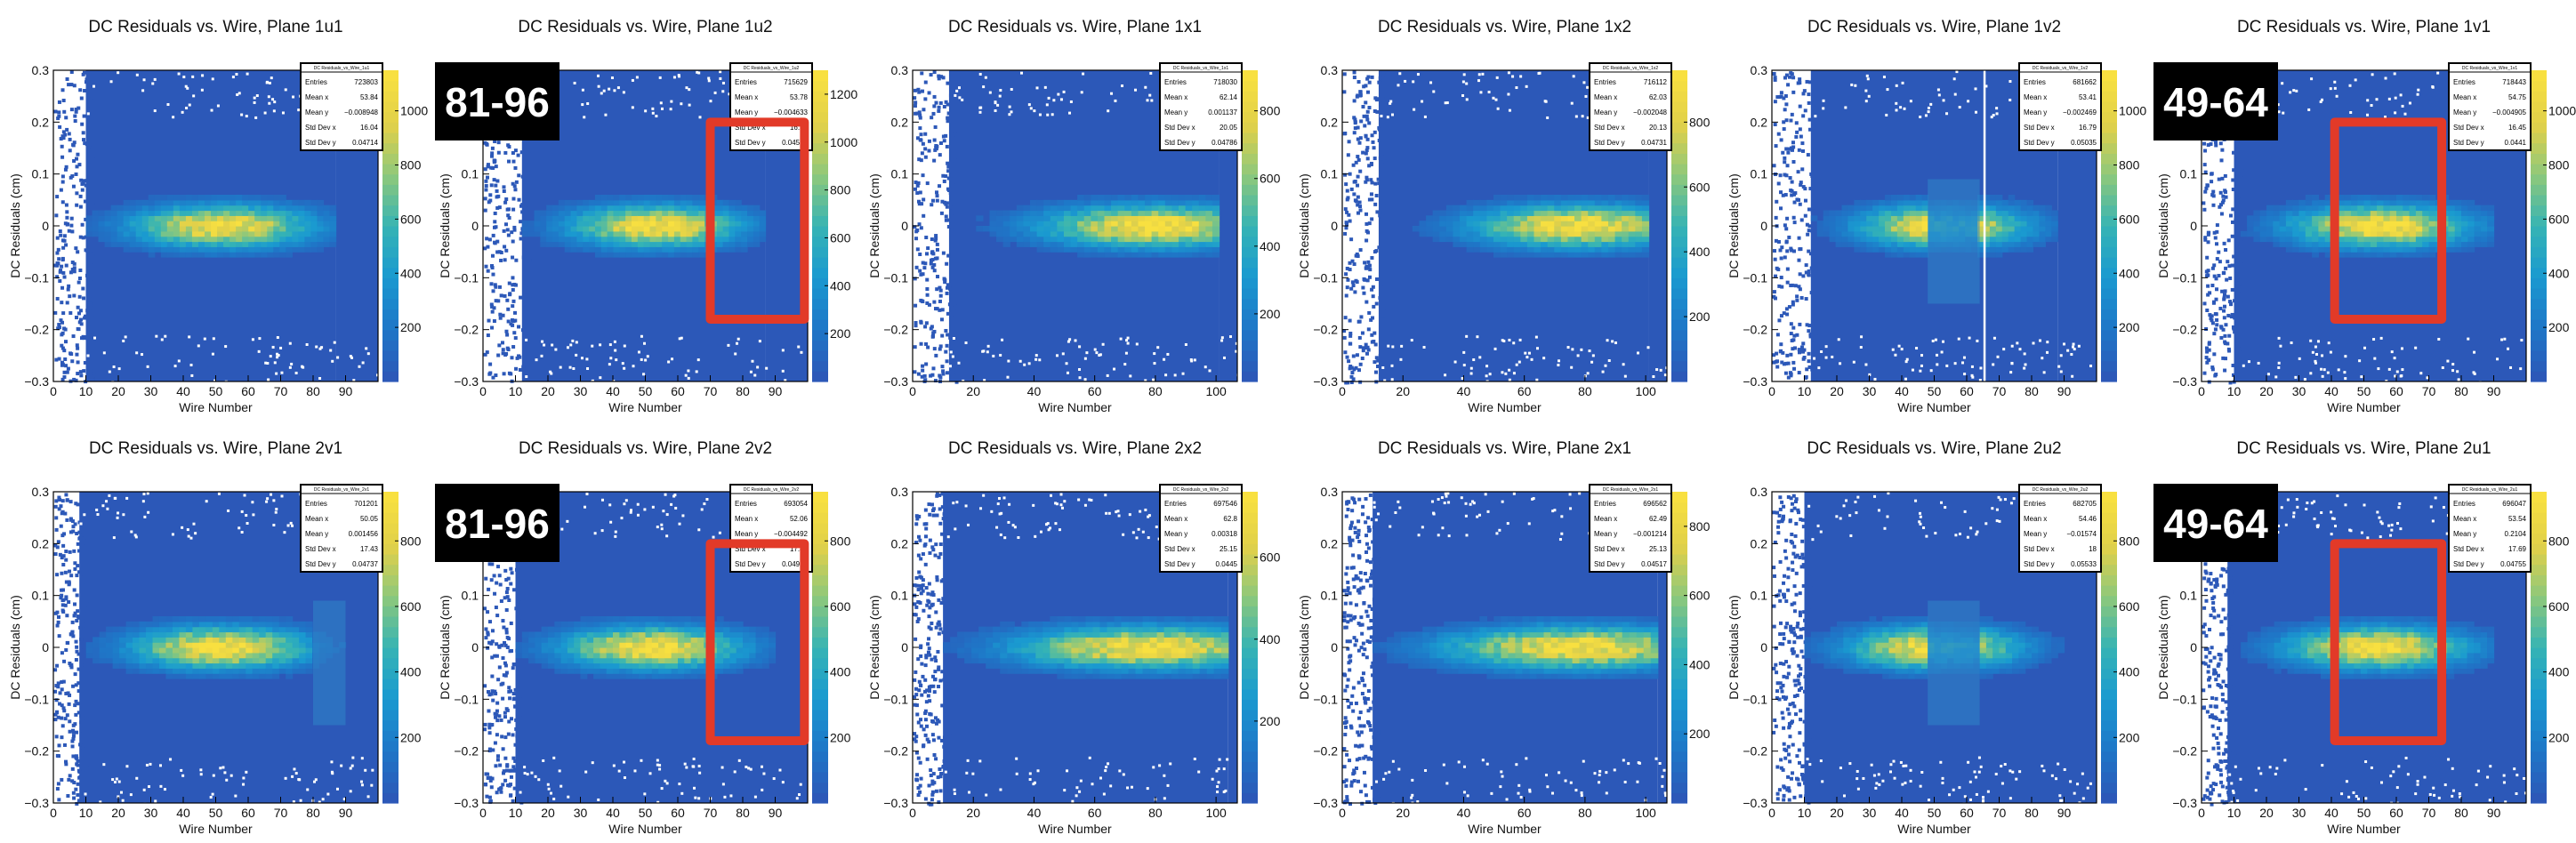  What do you see at coordinates (313, 391) in the screenshot?
I see `x-tick-label: 80` at bounding box center [313, 391].